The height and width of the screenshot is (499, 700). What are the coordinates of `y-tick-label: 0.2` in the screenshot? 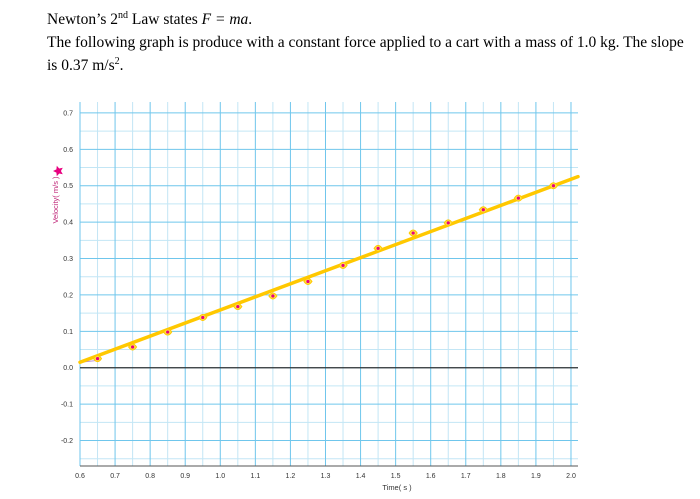 It's located at (68, 295).